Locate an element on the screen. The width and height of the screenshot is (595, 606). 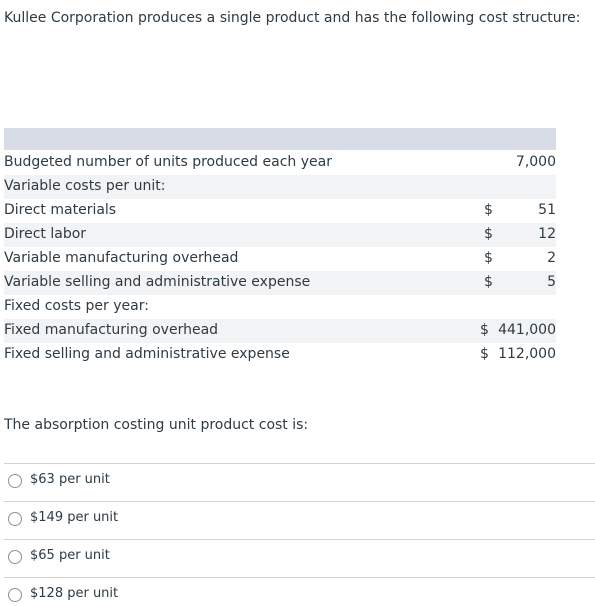
row-label: Fixed costs per year: is located at coordinates (76, 306).